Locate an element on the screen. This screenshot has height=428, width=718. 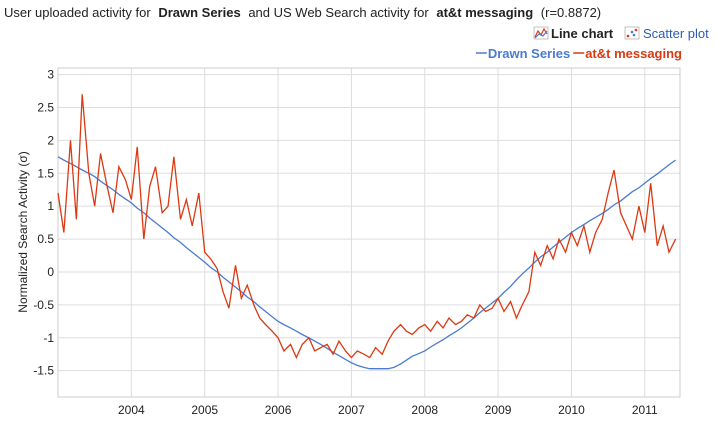
legend-label: Drawn Series is located at coordinates (529, 53).